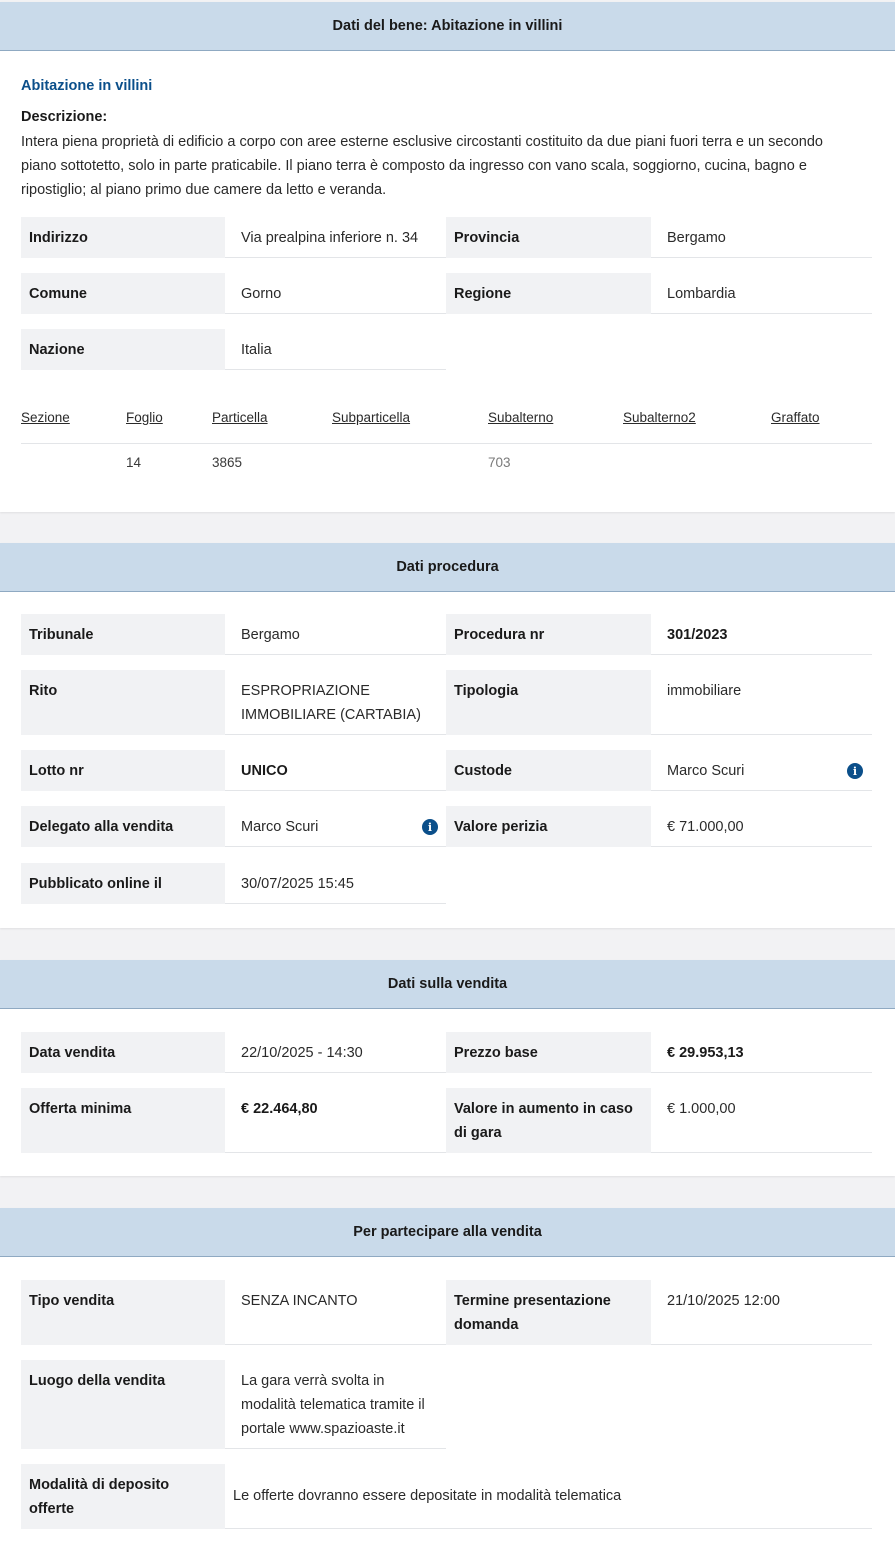  What do you see at coordinates (123, 1052) in the screenshot?
I see `data-vendita-label: Data vendita` at bounding box center [123, 1052].